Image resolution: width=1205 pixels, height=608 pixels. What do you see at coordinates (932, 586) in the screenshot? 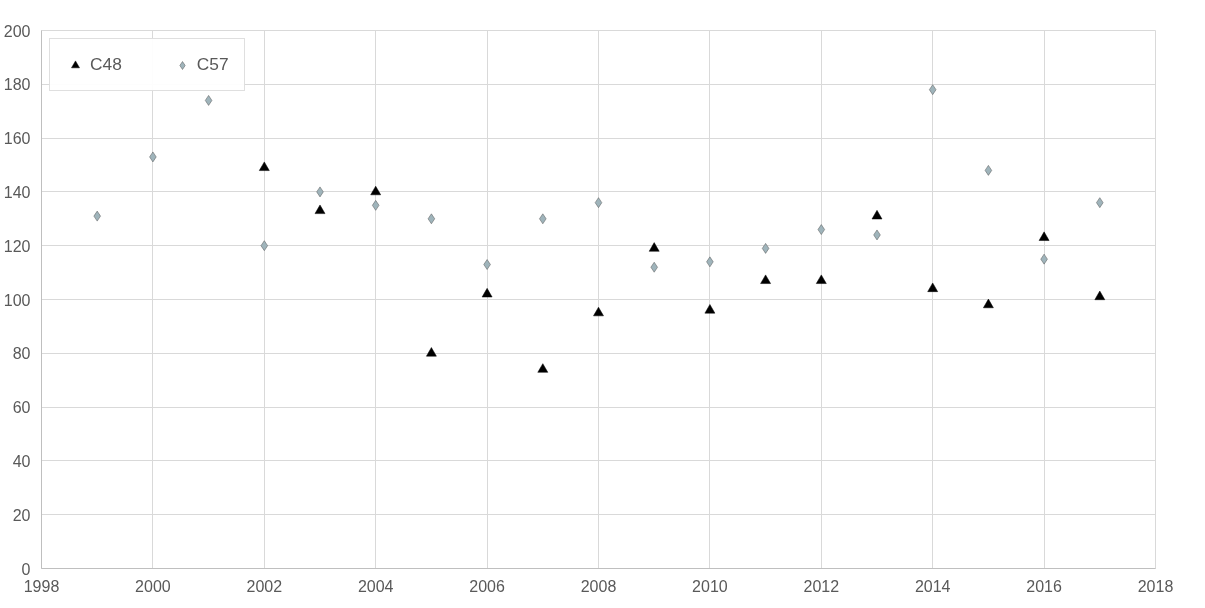
I see `x-tick-label: 2014` at bounding box center [932, 586].